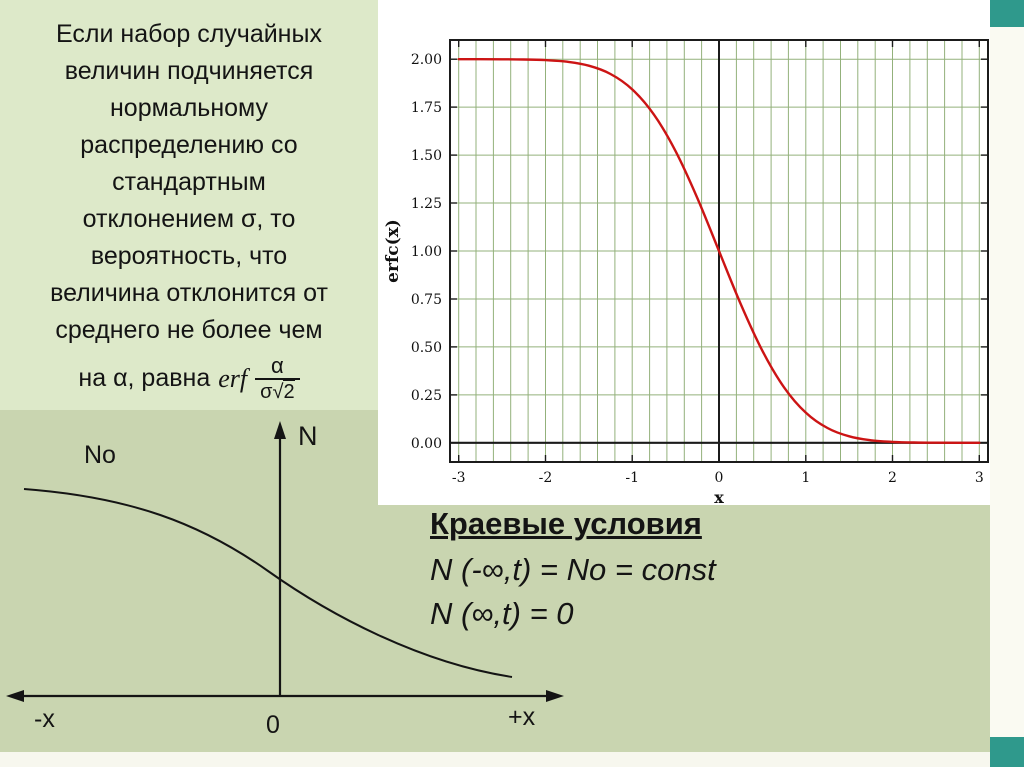  I want to click on left-arrow-icon, so click(15, 696).